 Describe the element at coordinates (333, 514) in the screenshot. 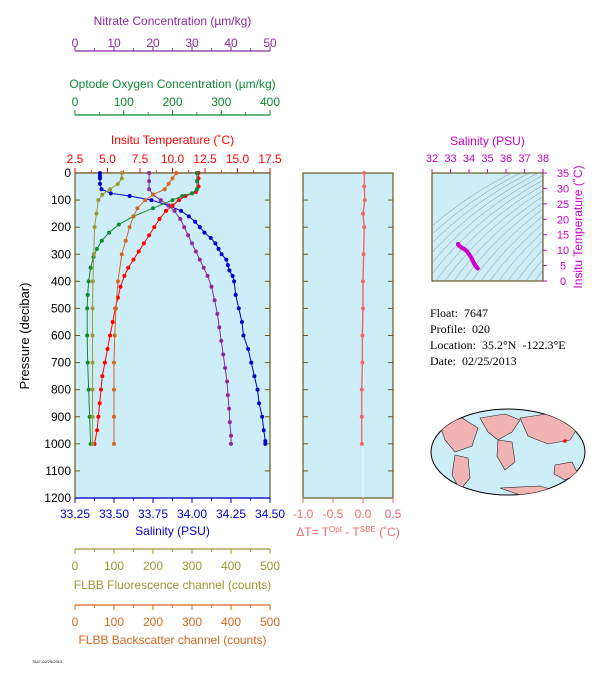

I see `delta-t-x-tick-label: -0.5` at that location.